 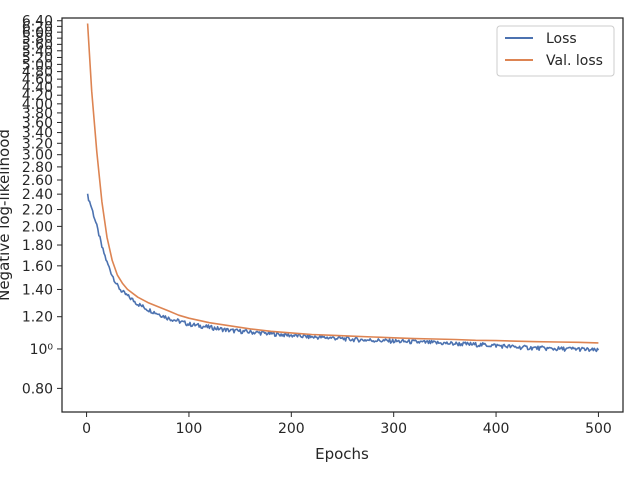 I want to click on x-tick-label: 400, so click(x=496, y=429).